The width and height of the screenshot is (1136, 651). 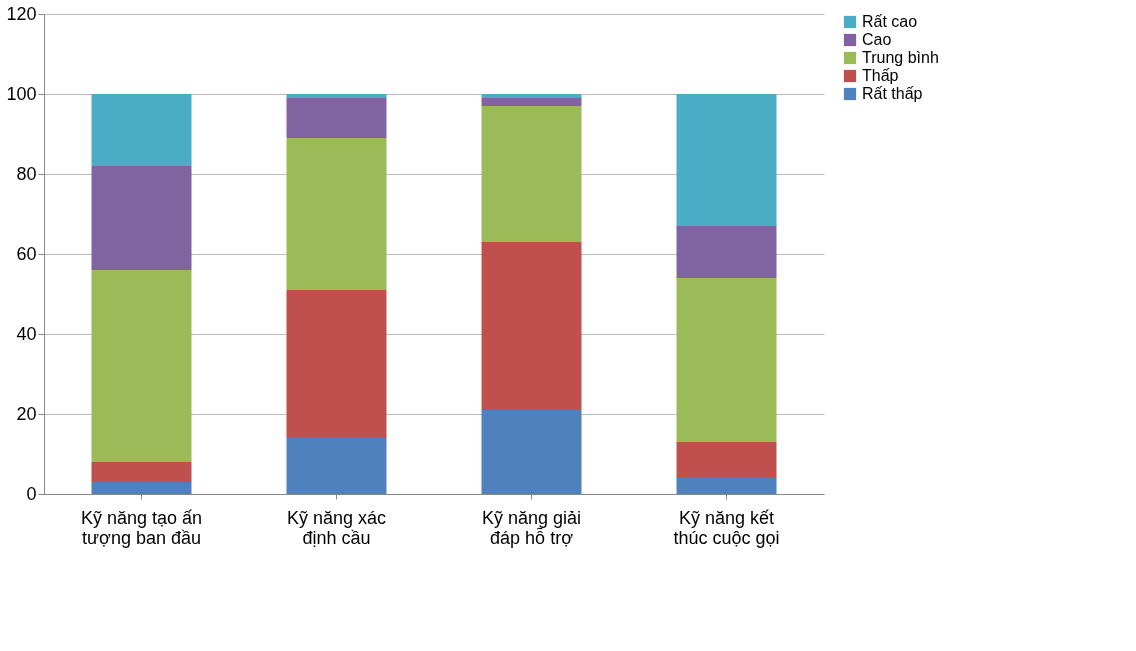 What do you see at coordinates (890, 21) in the screenshot?
I see `legend-label: Rất cao` at bounding box center [890, 21].